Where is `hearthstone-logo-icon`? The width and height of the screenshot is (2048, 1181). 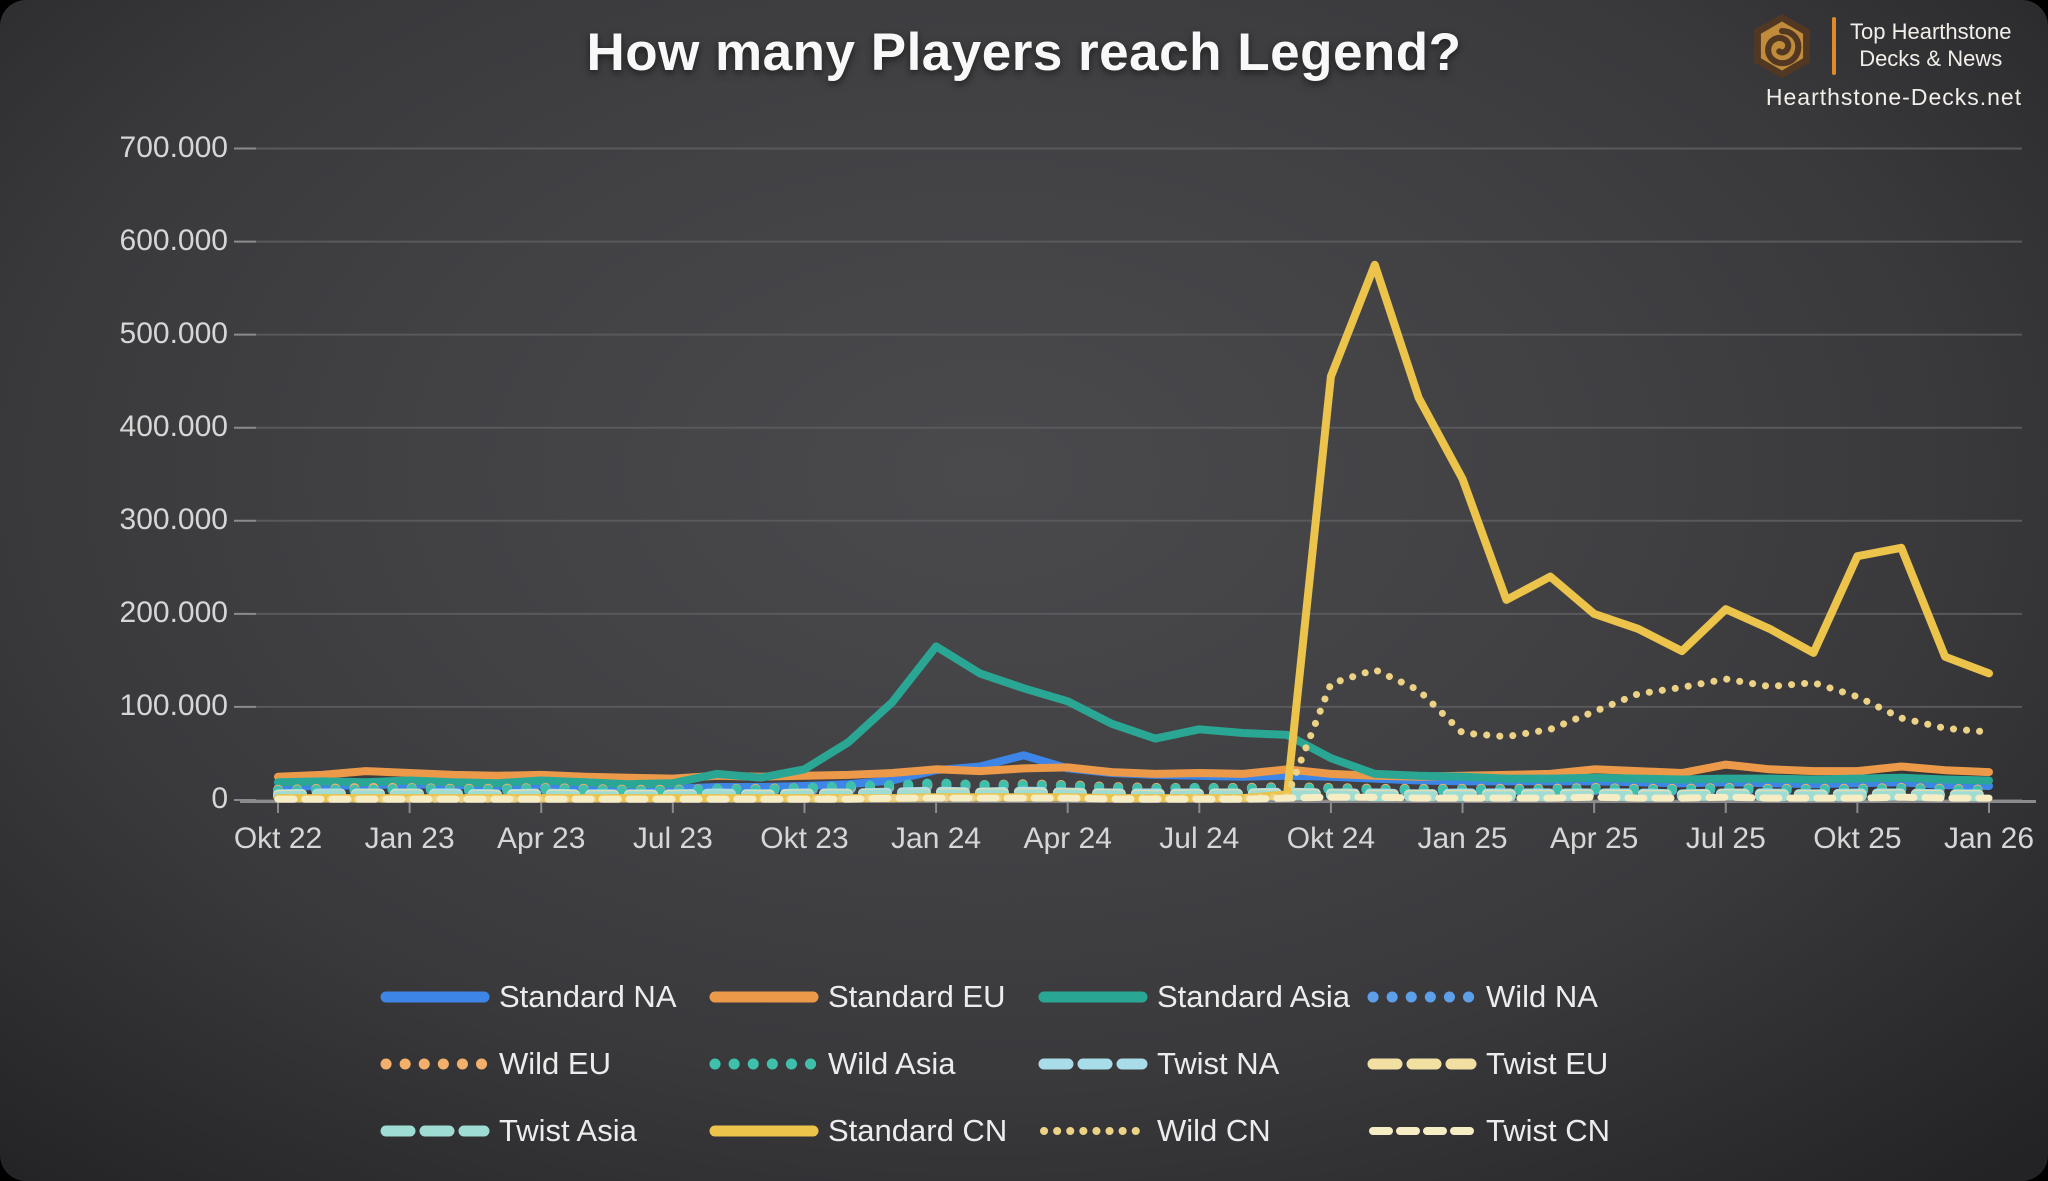
hearthstone-logo-icon is located at coordinates (1782, 46).